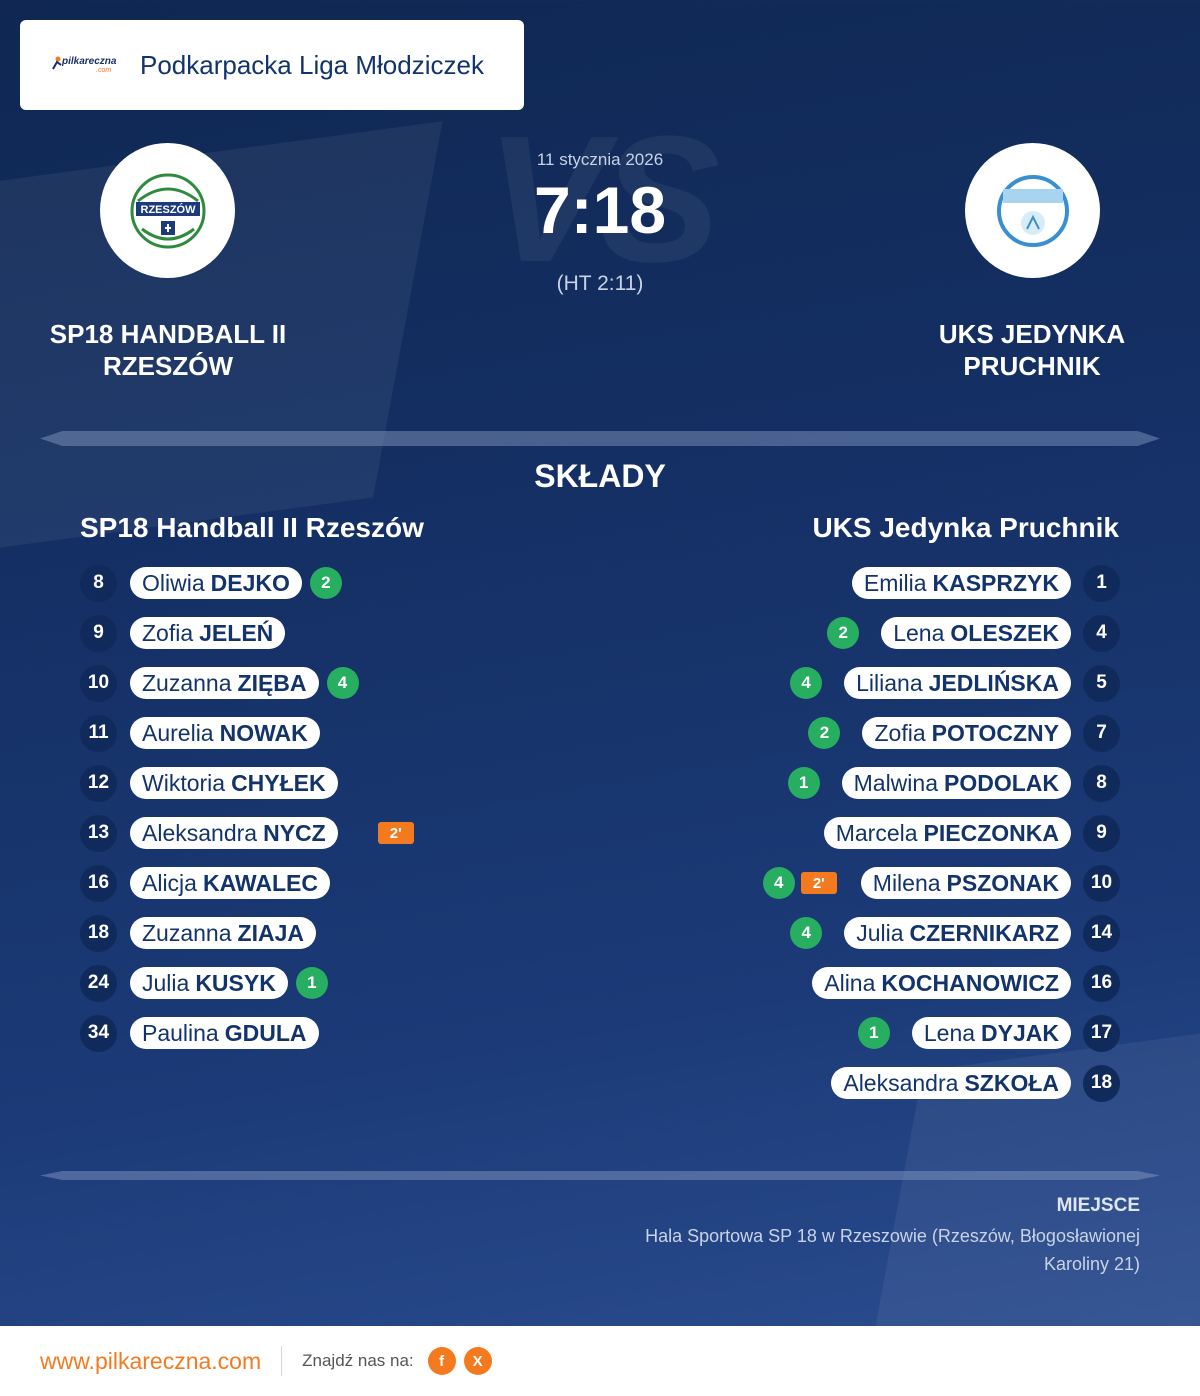 The image size is (1200, 1396). I want to click on home-team-crest: RZESZÓW, so click(167, 210).